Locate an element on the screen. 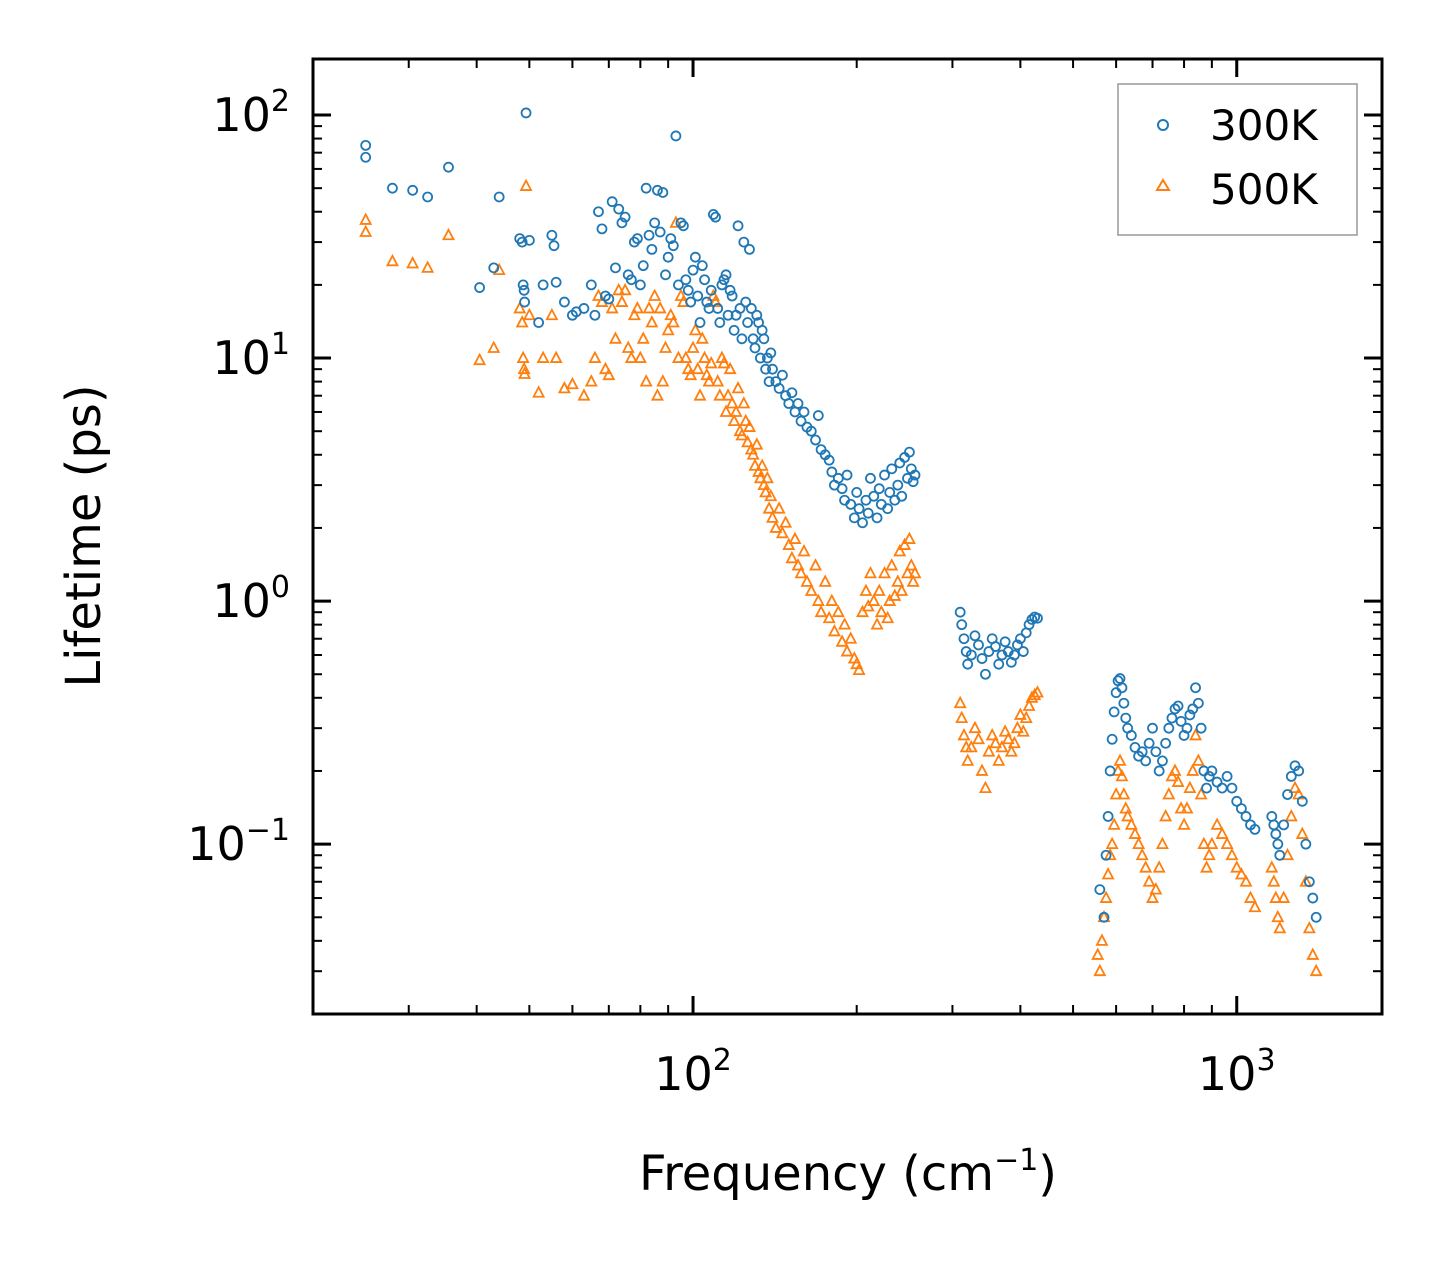  y-tick-label: 102 is located at coordinates (251, 113).